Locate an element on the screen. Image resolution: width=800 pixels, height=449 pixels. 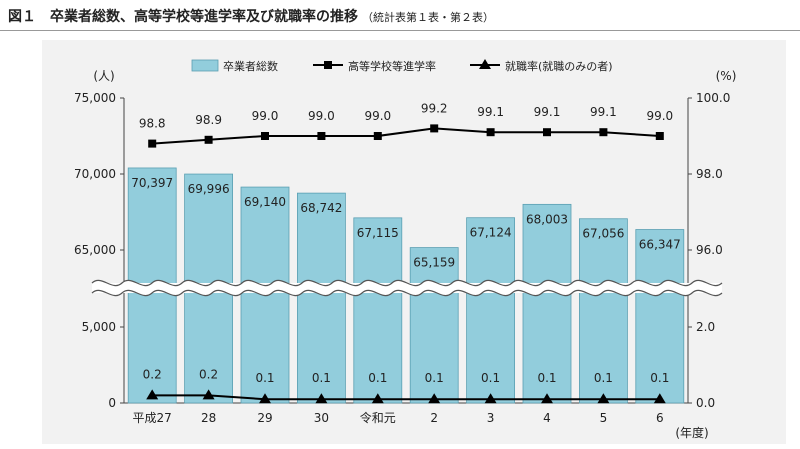
chart-title-row: 図１ 卒業者総数、高等学校等進学率及び就職率の推移 （統計表第１表・第２表） is located at coordinates (251, 16).